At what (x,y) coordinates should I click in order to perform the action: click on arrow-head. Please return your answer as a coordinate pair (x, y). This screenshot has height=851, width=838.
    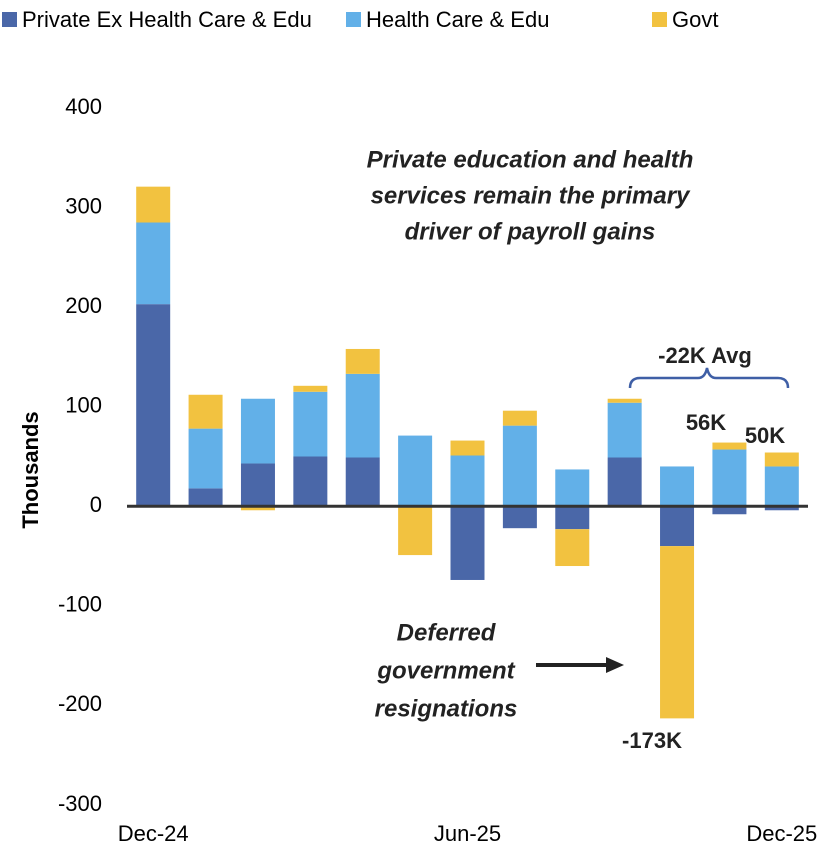
    Looking at the image, I should click on (615, 665).